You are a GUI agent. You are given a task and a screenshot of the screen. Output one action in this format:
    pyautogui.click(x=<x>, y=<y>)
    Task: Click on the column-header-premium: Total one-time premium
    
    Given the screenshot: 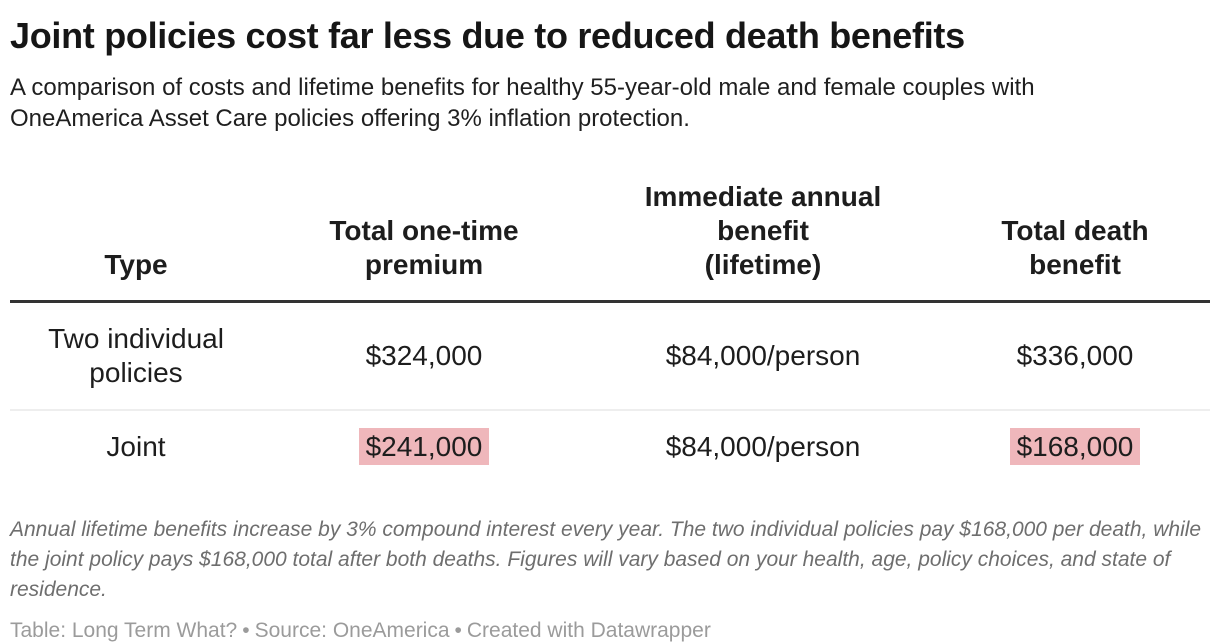 What is the action you would take?
    pyautogui.click(x=424, y=238)
    